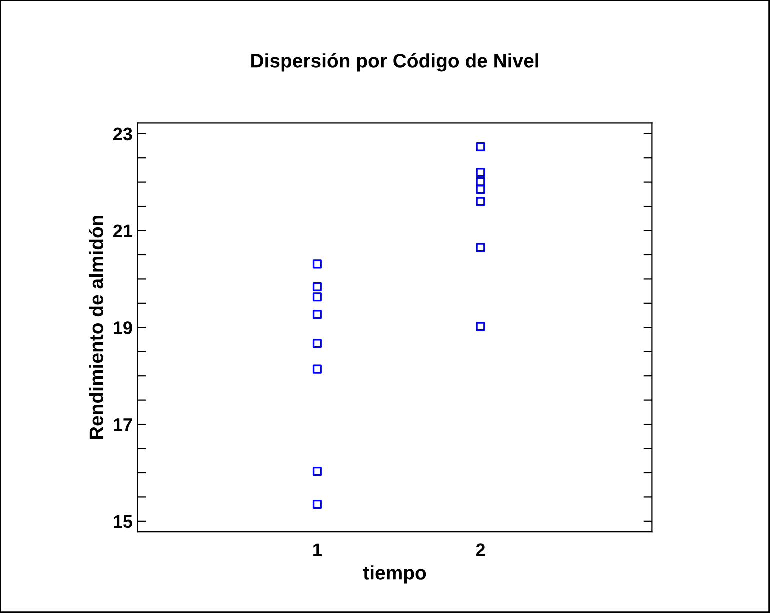  I want to click on y-tick-label: 21, so click(123, 231).